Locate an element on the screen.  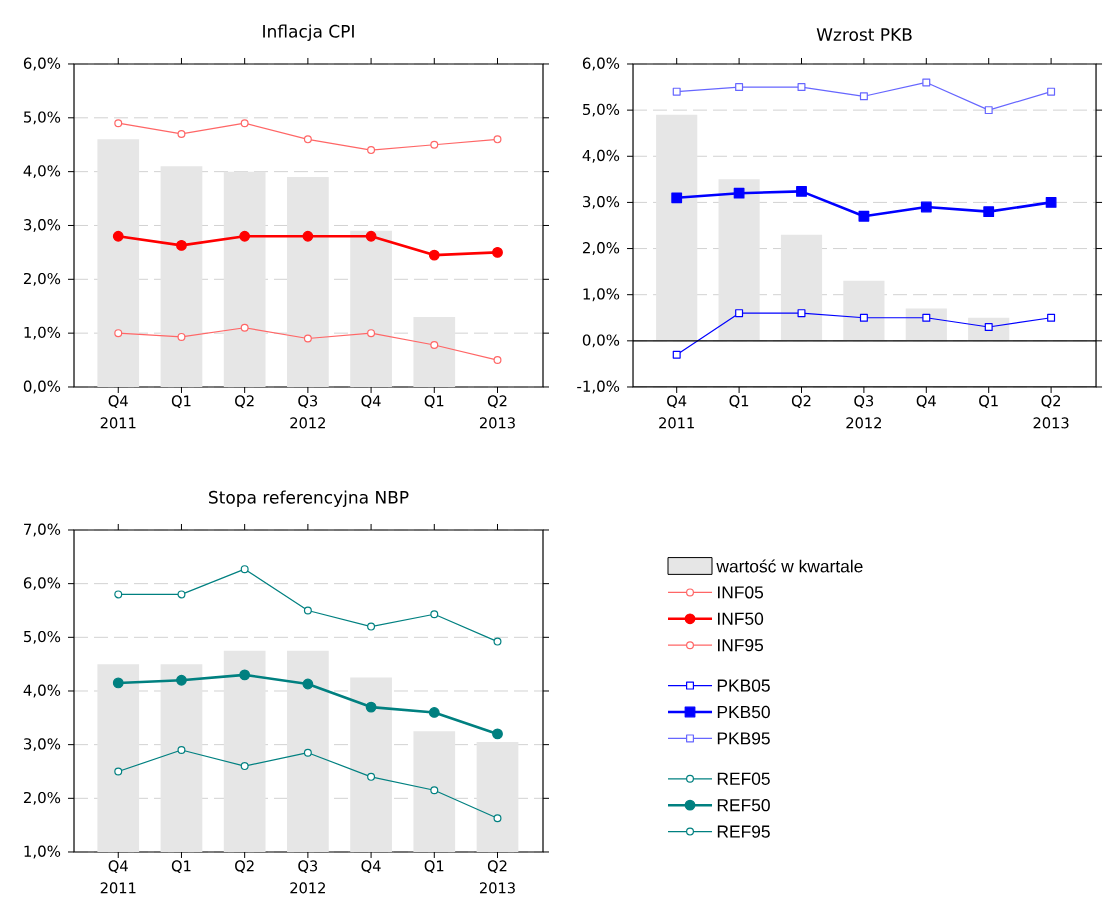
legend-label: PKB50 is located at coordinates (743, 712).